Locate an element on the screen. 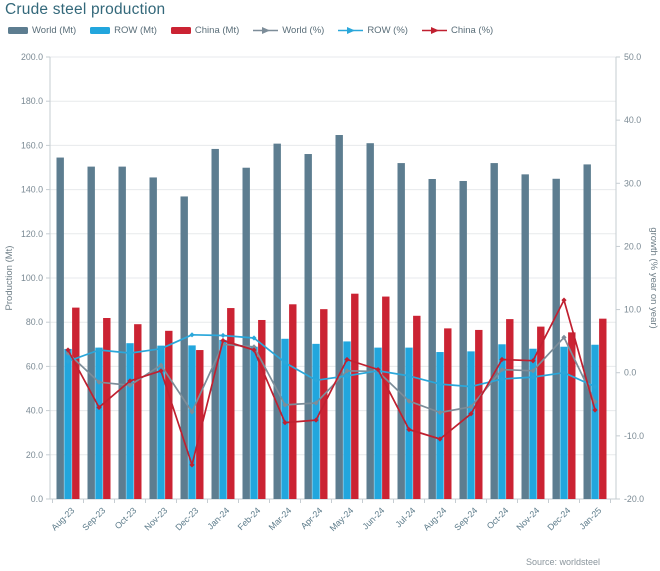 Image resolution: width=660 pixels, height=571 pixels. x-axis-label: Feb-24 is located at coordinates (249, 518).